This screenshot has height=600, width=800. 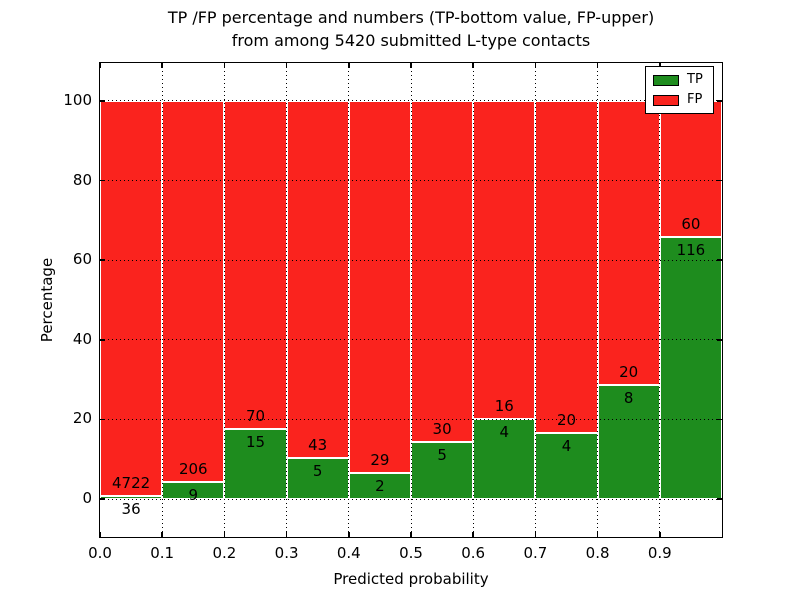 I want to click on tp-count-label: 116, so click(x=691, y=249).